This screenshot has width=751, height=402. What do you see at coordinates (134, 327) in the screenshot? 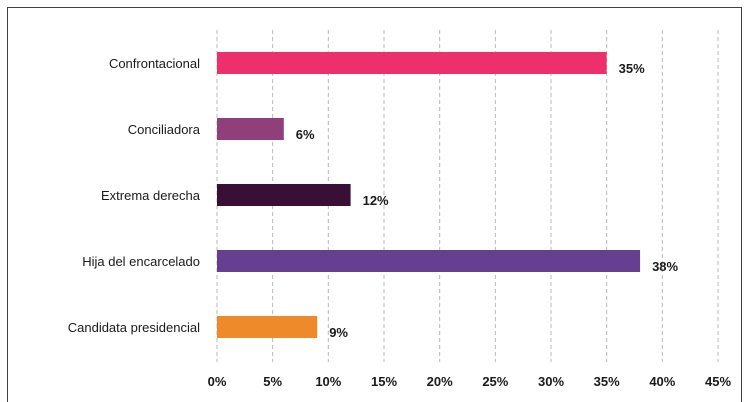
I see `category-label: Candidata presidencial` at bounding box center [134, 327].